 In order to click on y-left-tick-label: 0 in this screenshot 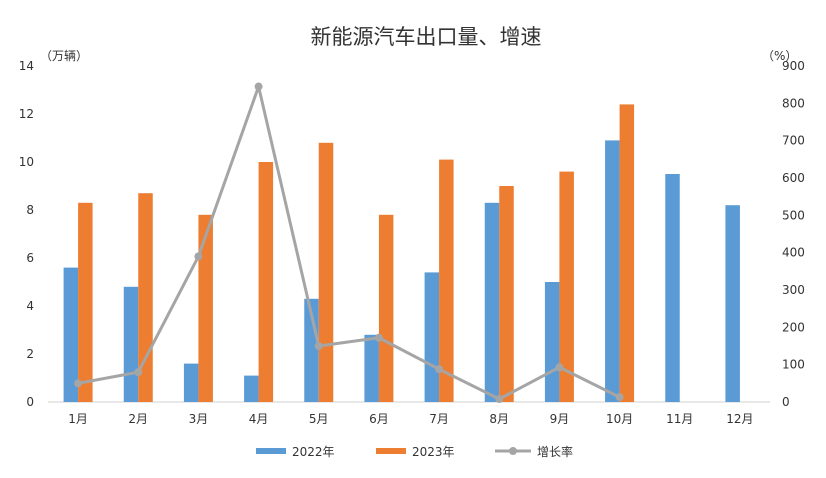, I will do `click(30, 402)`.